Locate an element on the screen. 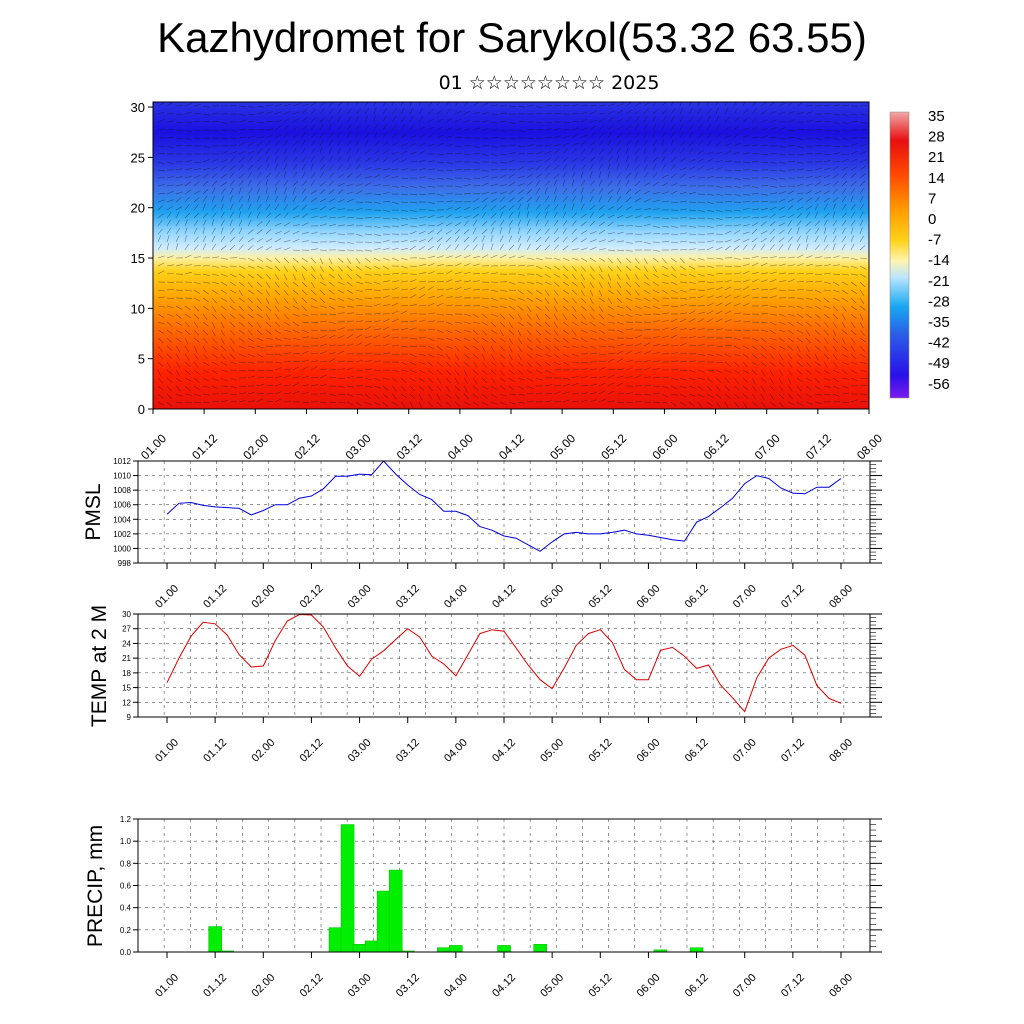  x-tick-label: 07.00 is located at coordinates (745, 751).